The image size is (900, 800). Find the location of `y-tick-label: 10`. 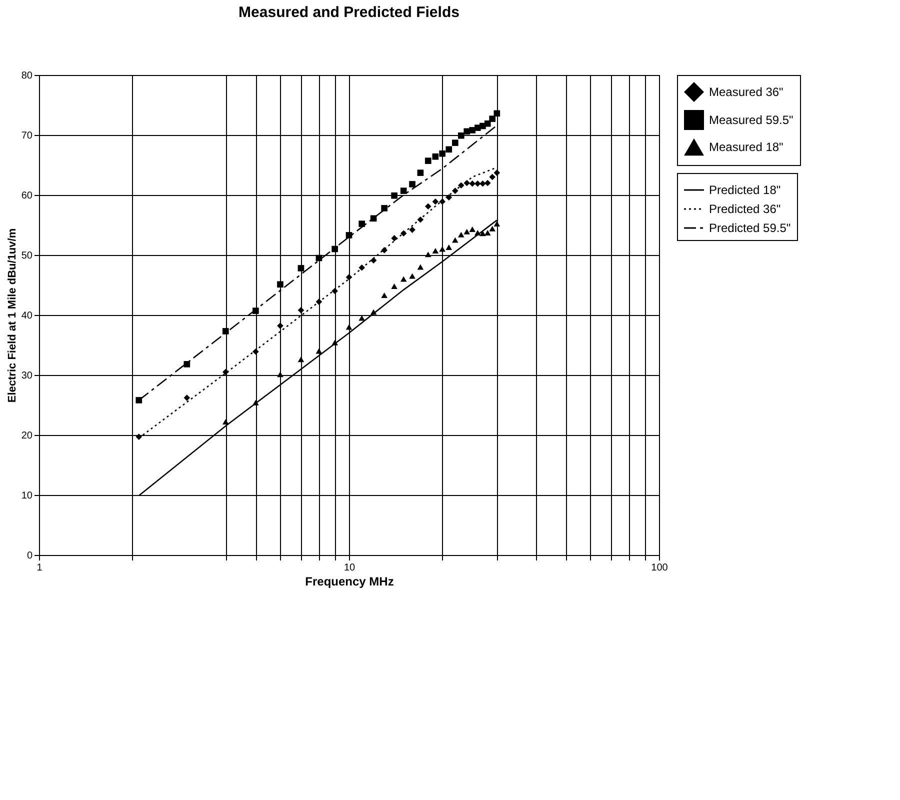

y-tick-label: 10 is located at coordinates (27, 496).